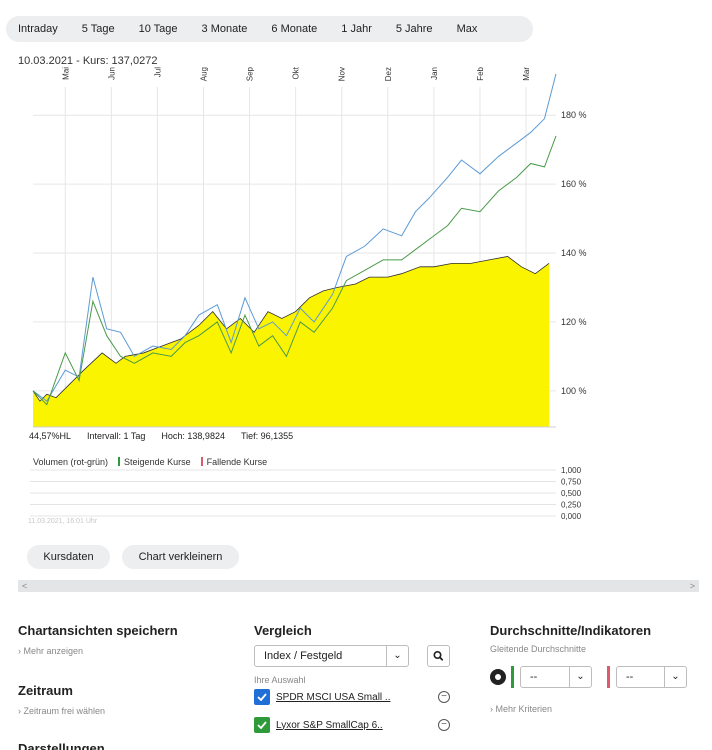 The image size is (712, 750). Describe the element at coordinates (526, 74) in the screenshot. I see `x-tick-label: Mar` at that location.